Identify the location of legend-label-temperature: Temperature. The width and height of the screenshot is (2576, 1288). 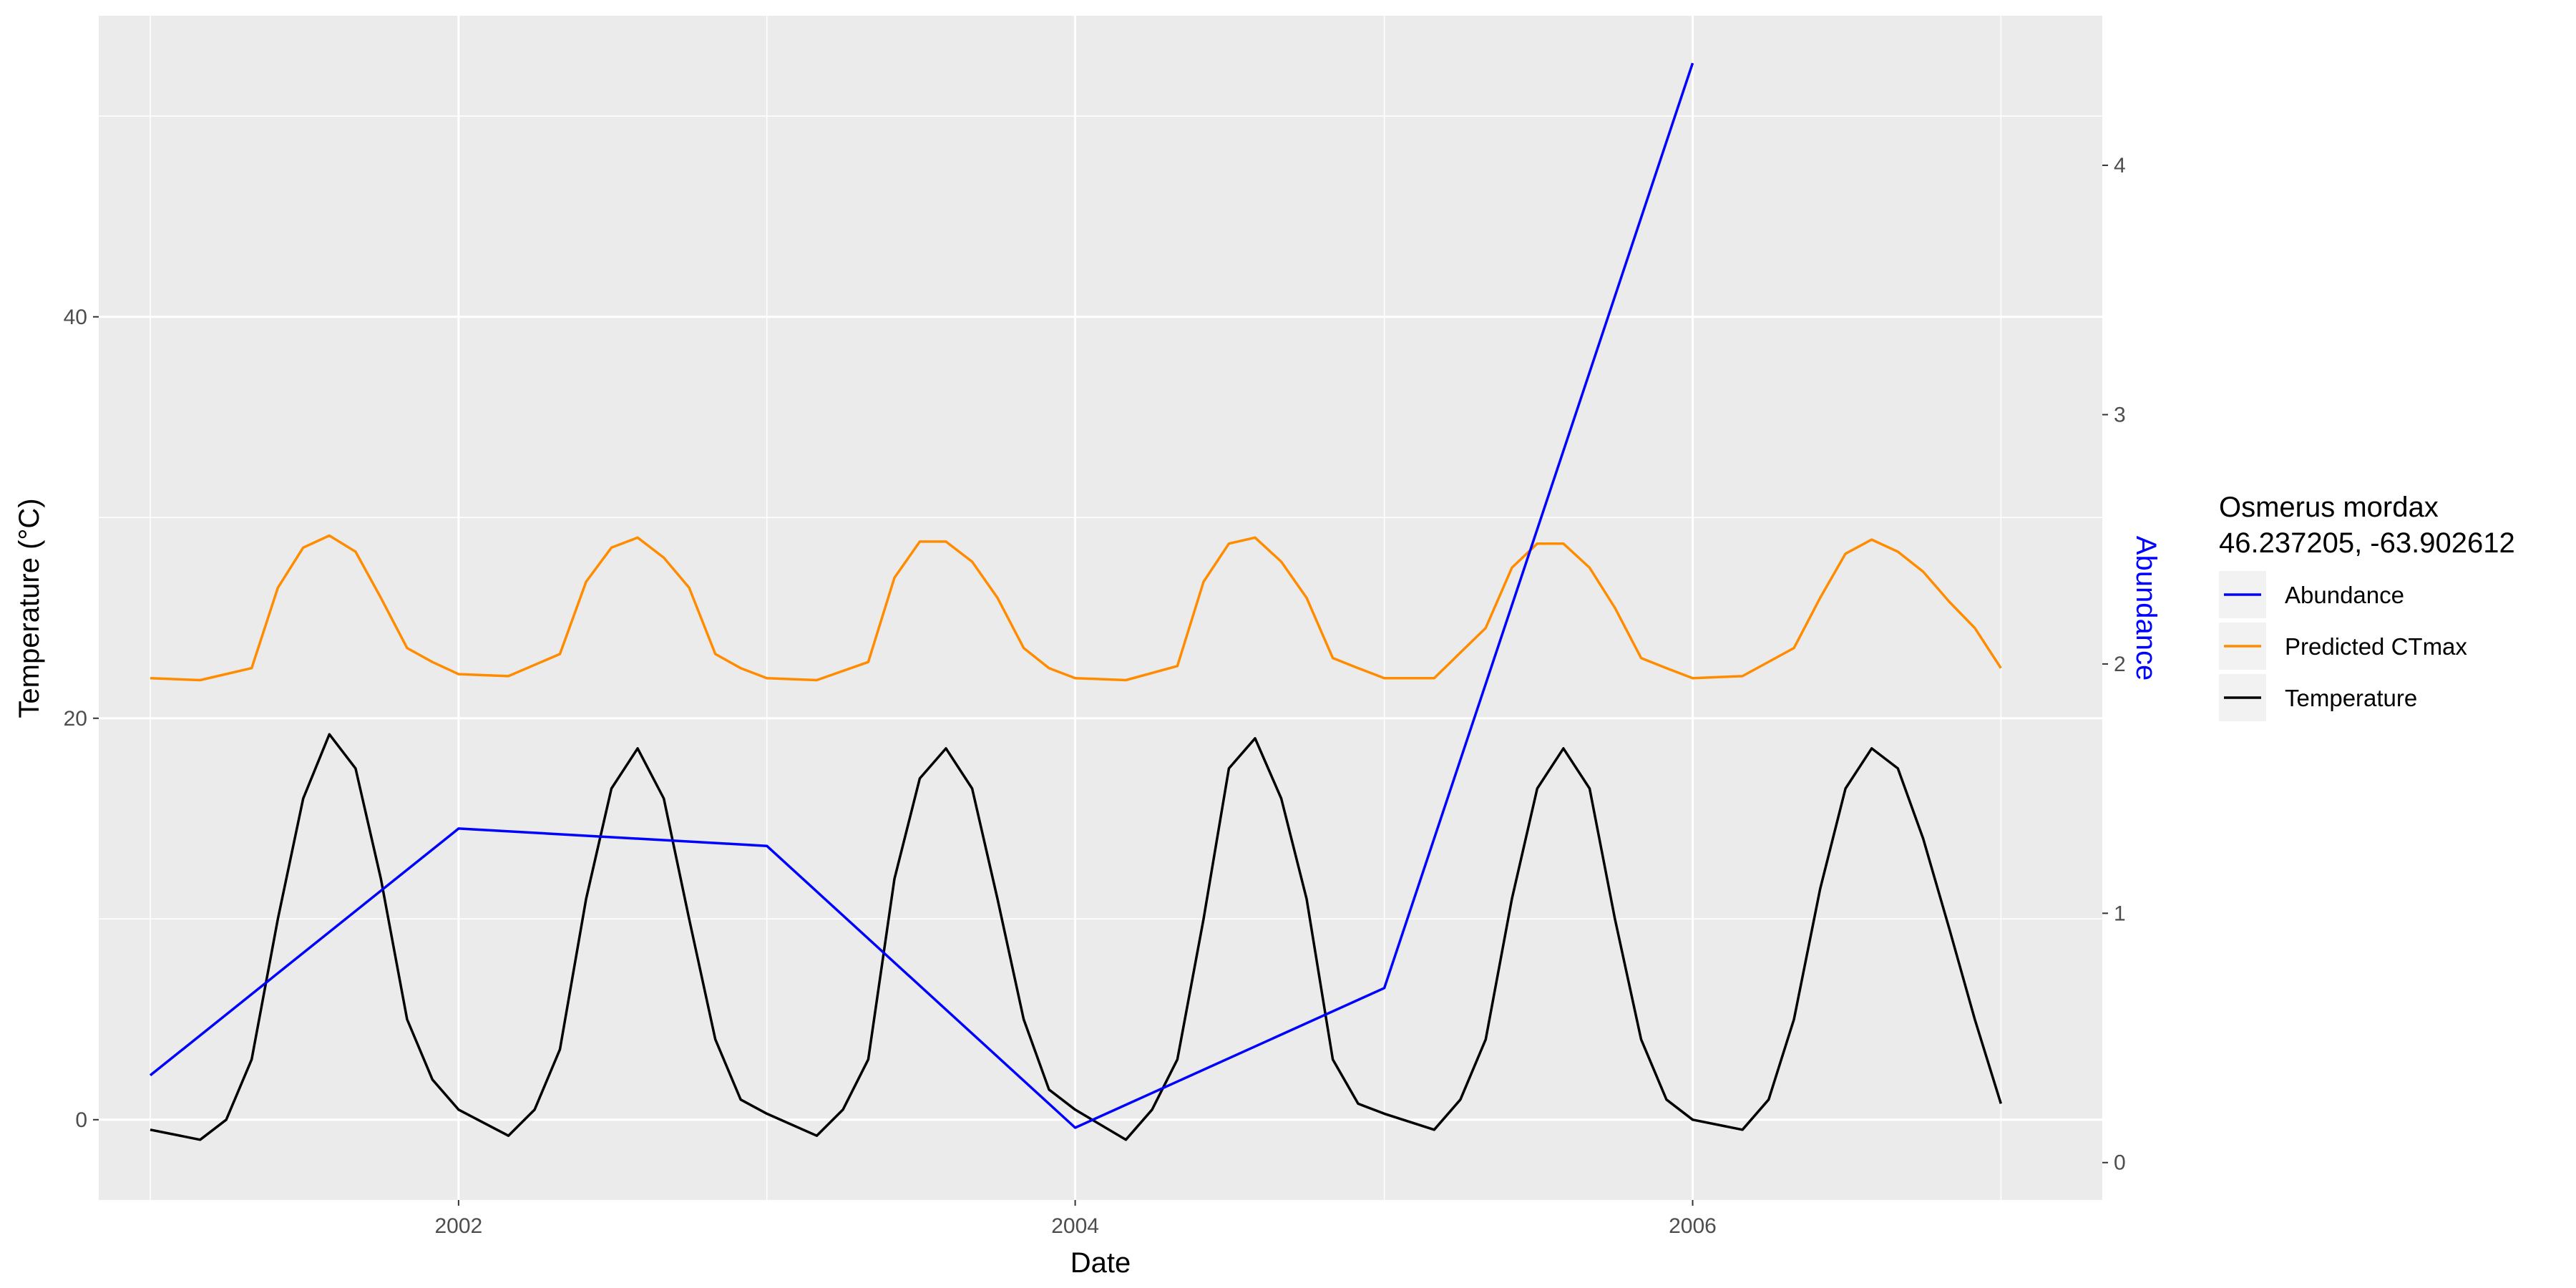
(2351, 698).